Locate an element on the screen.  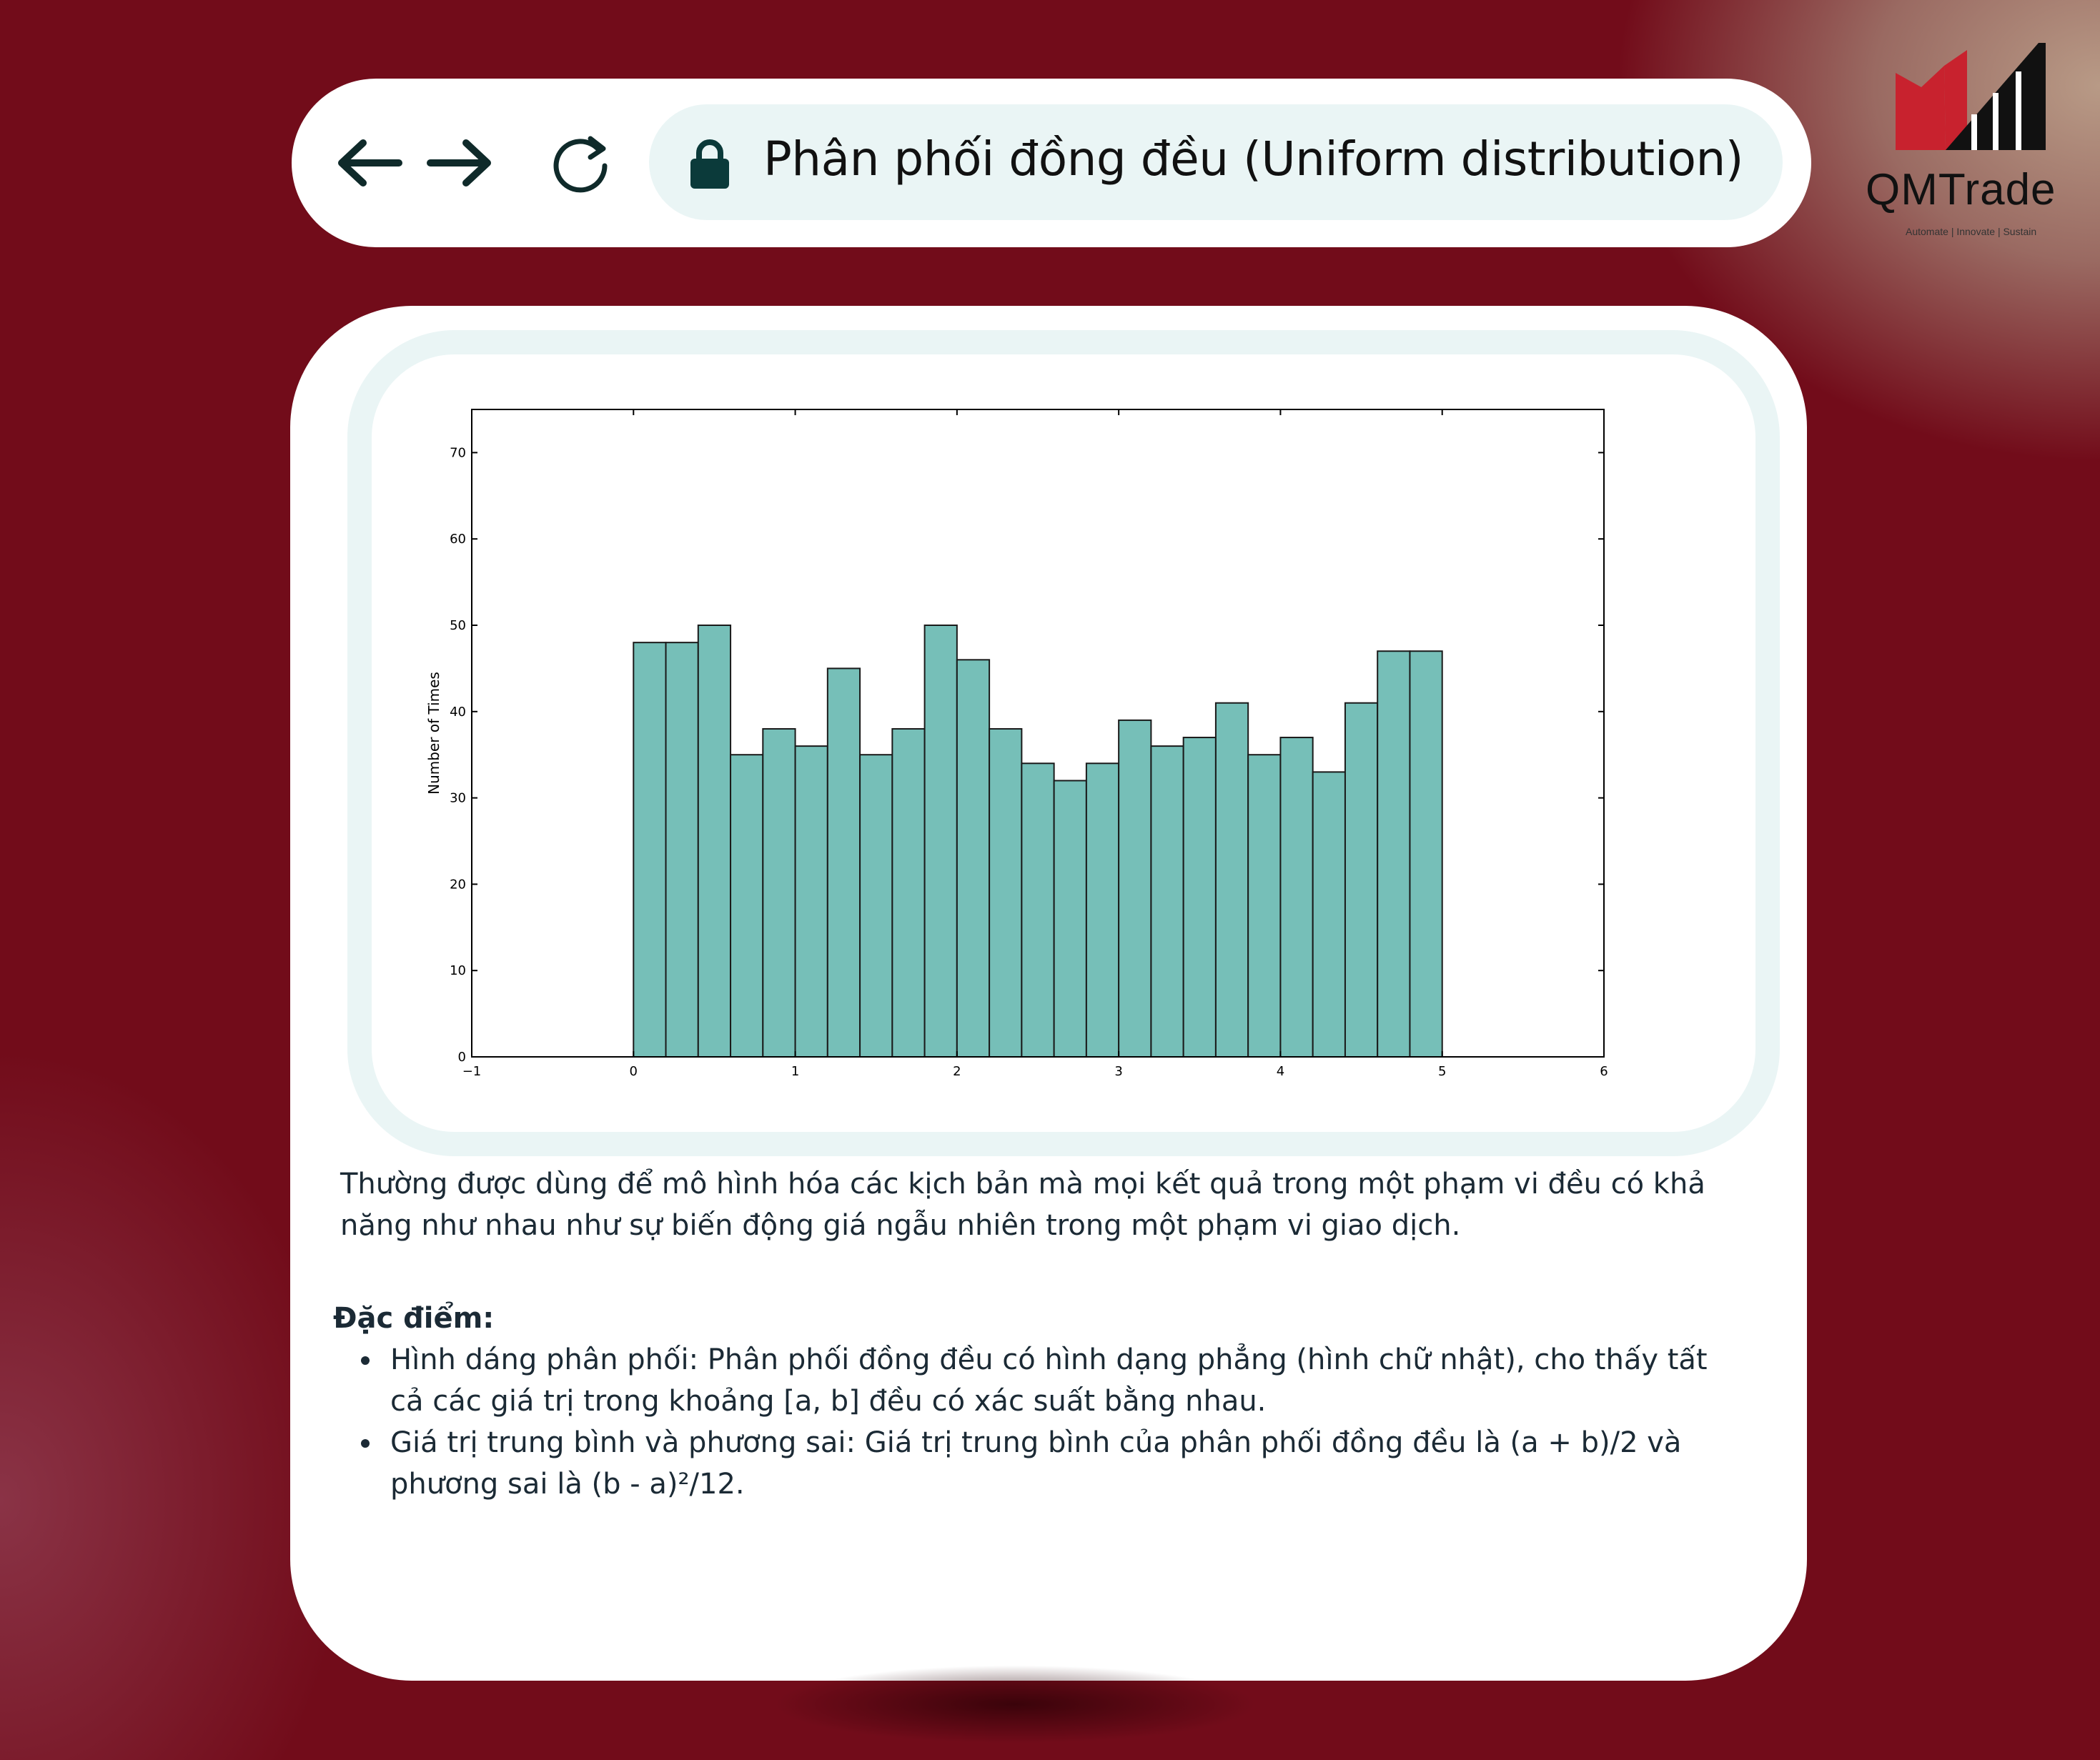
x-tick-label: 1 is located at coordinates (795, 1071).